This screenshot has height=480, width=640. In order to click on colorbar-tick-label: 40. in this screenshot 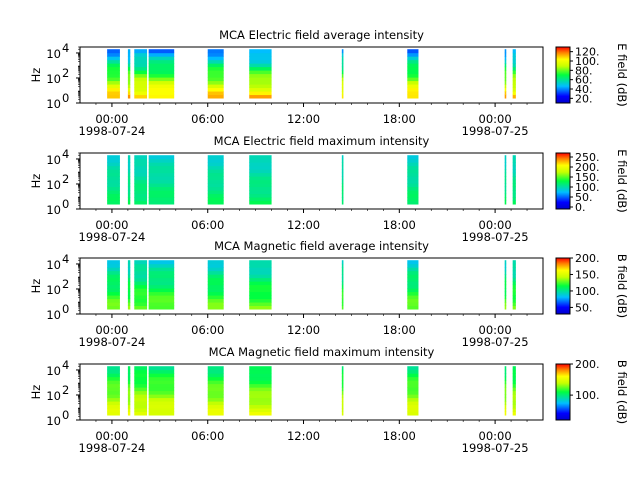, I will do `click(584, 89)`.